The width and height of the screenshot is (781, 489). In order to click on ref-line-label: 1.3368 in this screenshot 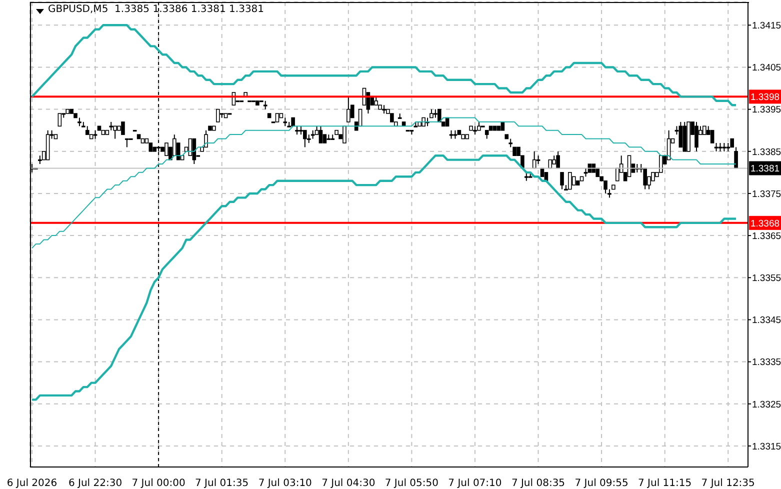, I will do `click(765, 224)`.